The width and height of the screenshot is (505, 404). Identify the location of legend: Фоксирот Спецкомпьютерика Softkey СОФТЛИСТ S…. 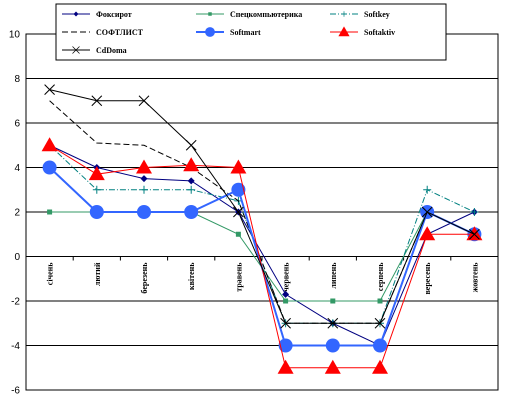
(251, 32).